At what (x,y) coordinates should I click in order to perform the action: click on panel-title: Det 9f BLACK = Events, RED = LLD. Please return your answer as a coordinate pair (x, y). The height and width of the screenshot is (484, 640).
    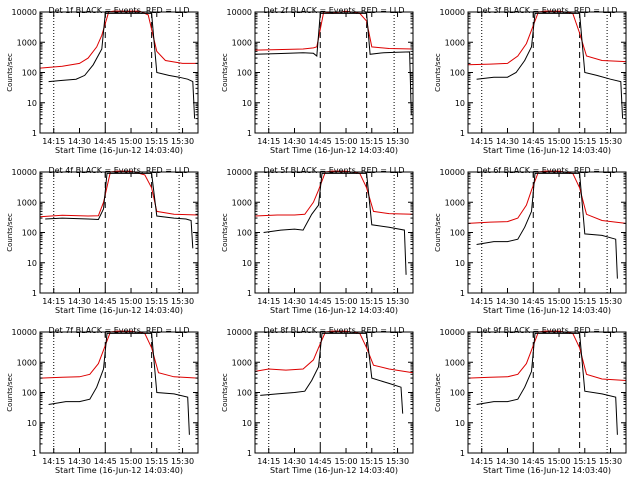
    Looking at the image, I should click on (546, 330).